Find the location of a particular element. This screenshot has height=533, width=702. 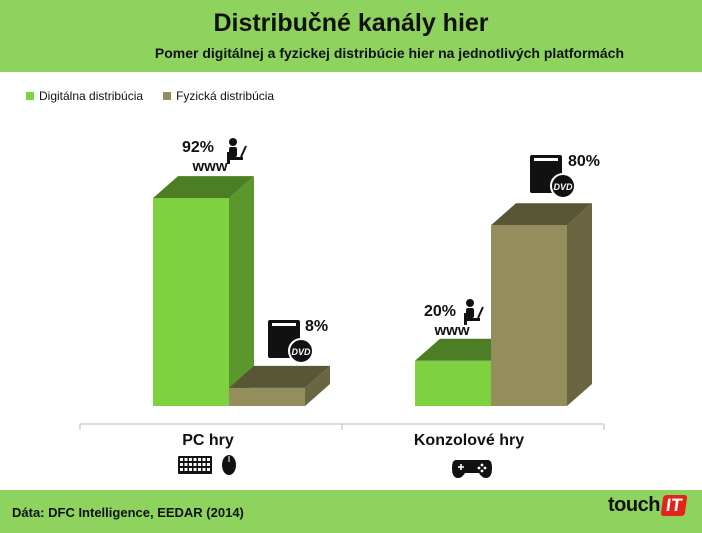

value-label-pc-digital: 92% is located at coordinates (198, 147).